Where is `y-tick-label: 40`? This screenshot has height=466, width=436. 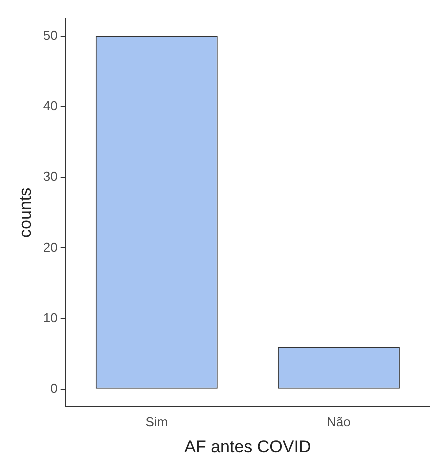
y-tick-label: 40 is located at coordinates (50, 106).